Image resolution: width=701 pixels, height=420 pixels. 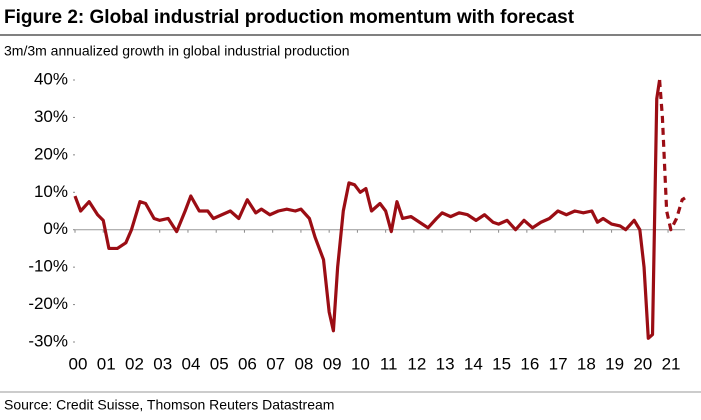 What do you see at coordinates (642, 363) in the screenshot?
I see `x-tick-label: 20` at bounding box center [642, 363].